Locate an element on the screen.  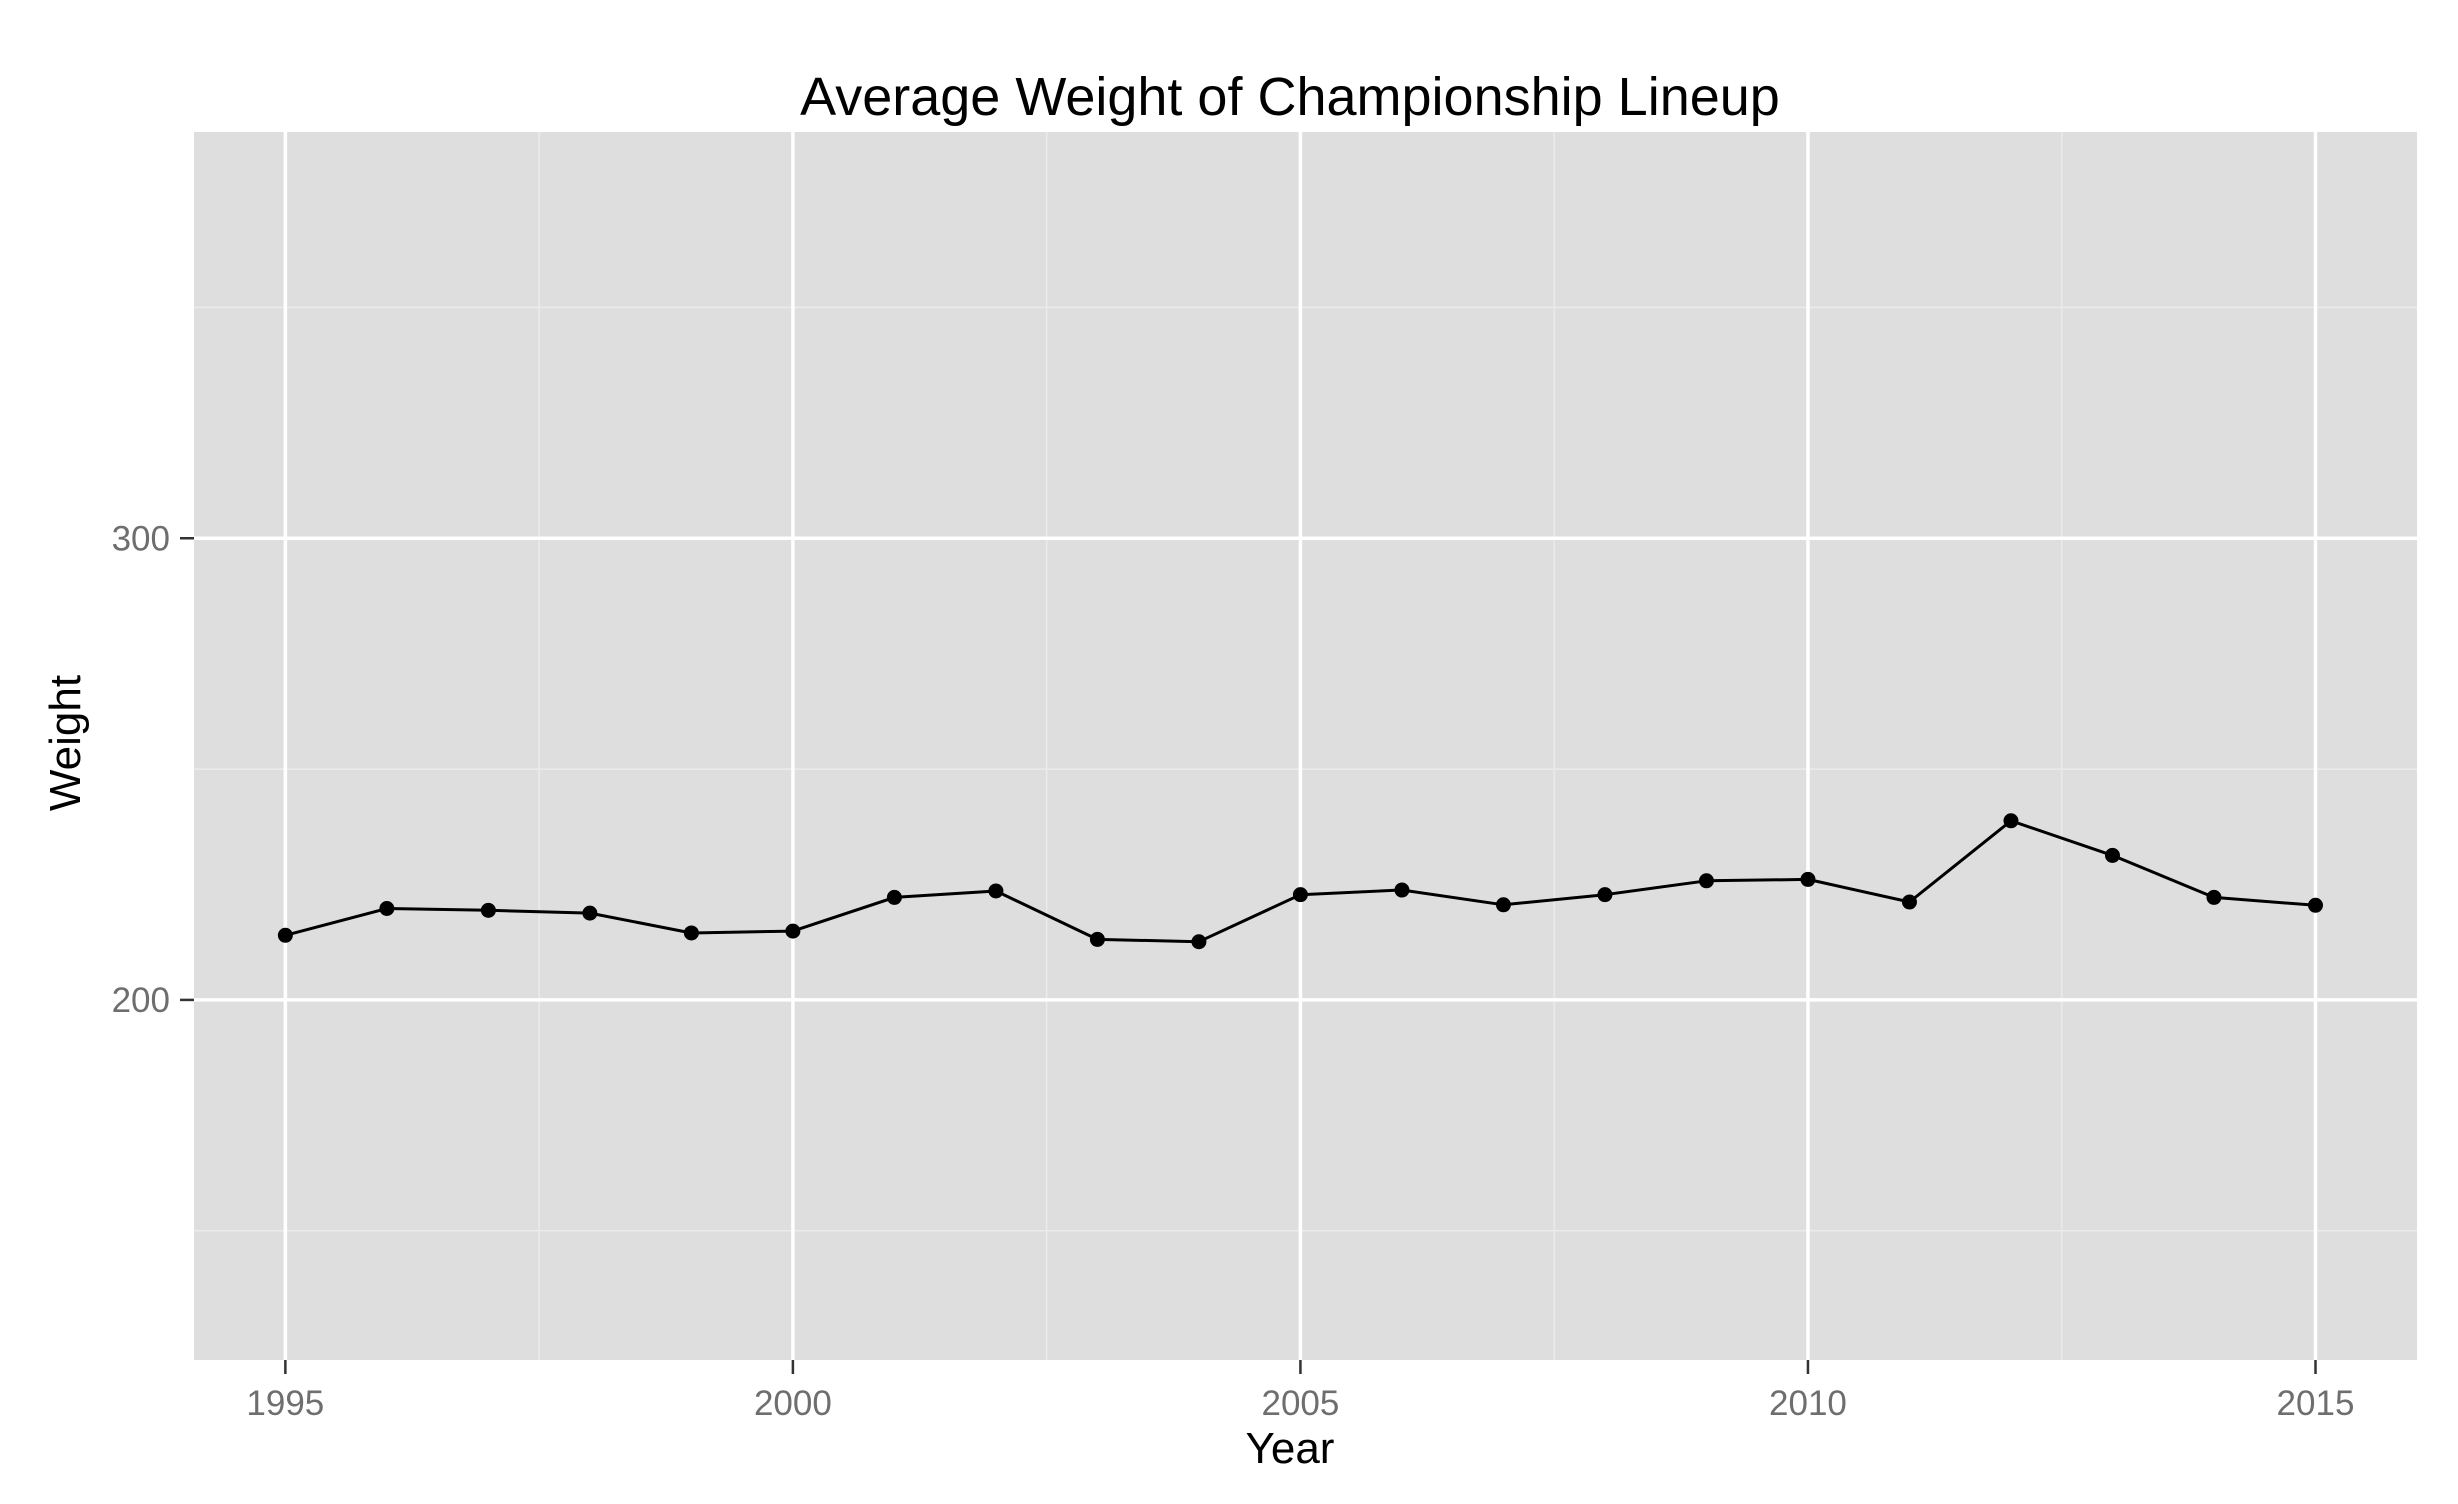
y-tick-label: 300 is located at coordinates (141, 538).